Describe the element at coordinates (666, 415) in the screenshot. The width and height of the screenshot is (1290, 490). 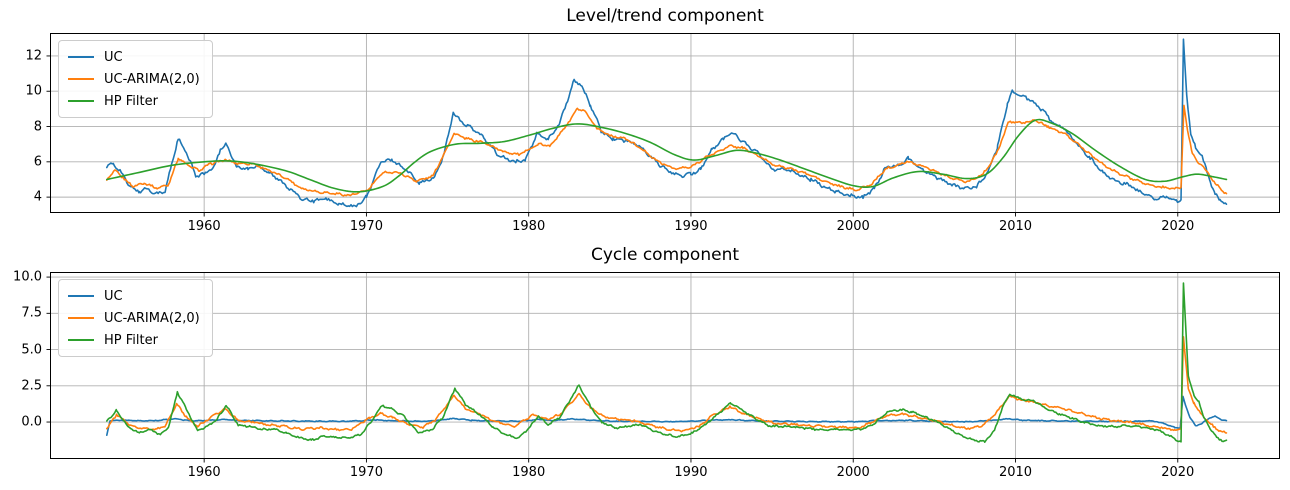
I see `series-line-uc` at that location.